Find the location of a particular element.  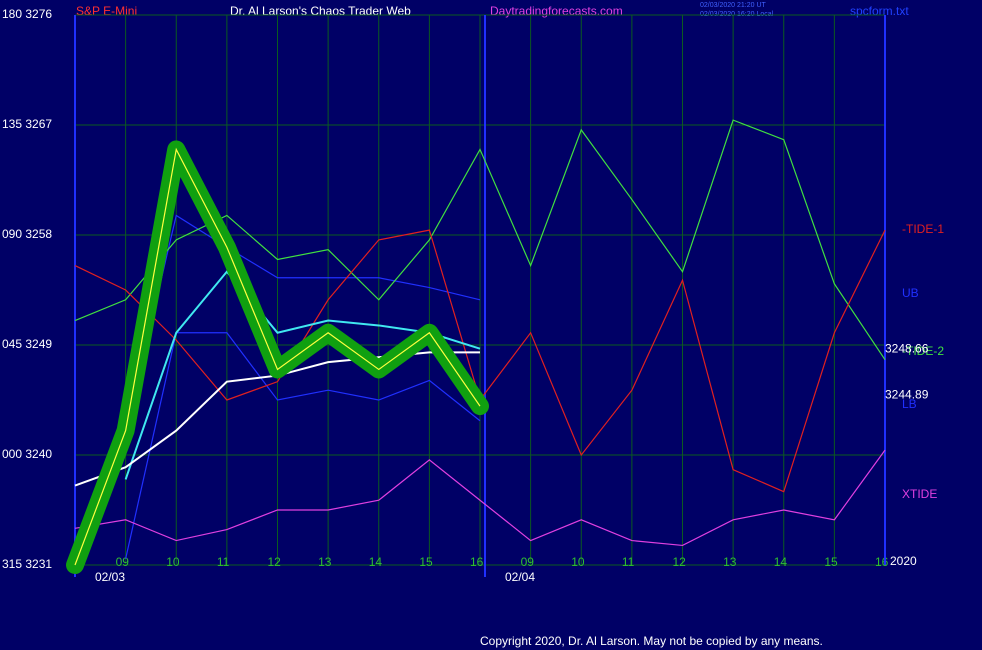

y-tick-label: 315 3231 is located at coordinates (27, 564).